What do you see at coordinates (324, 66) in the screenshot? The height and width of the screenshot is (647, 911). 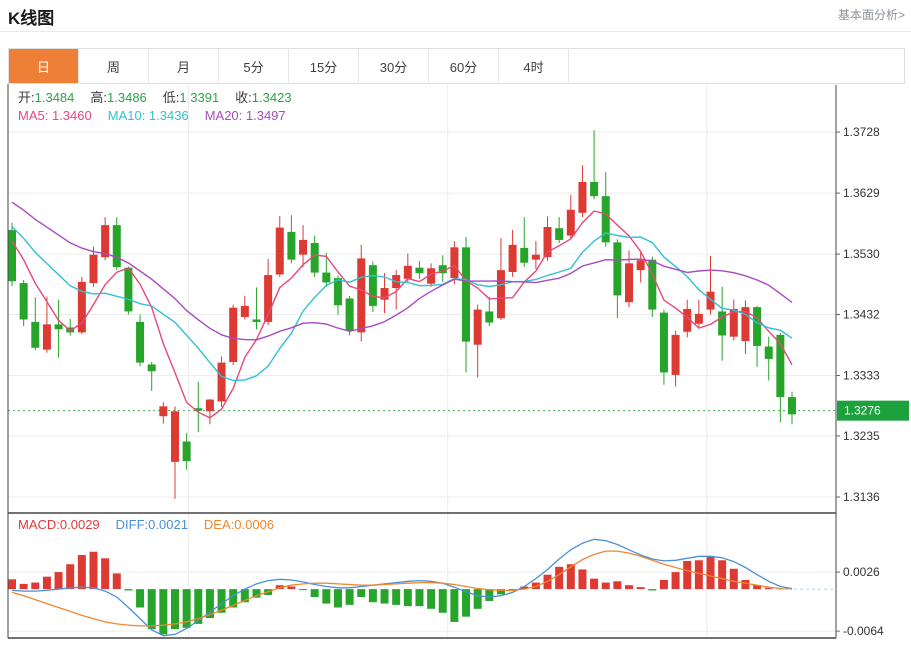 I see `tab-15分: 15分` at bounding box center [324, 66].